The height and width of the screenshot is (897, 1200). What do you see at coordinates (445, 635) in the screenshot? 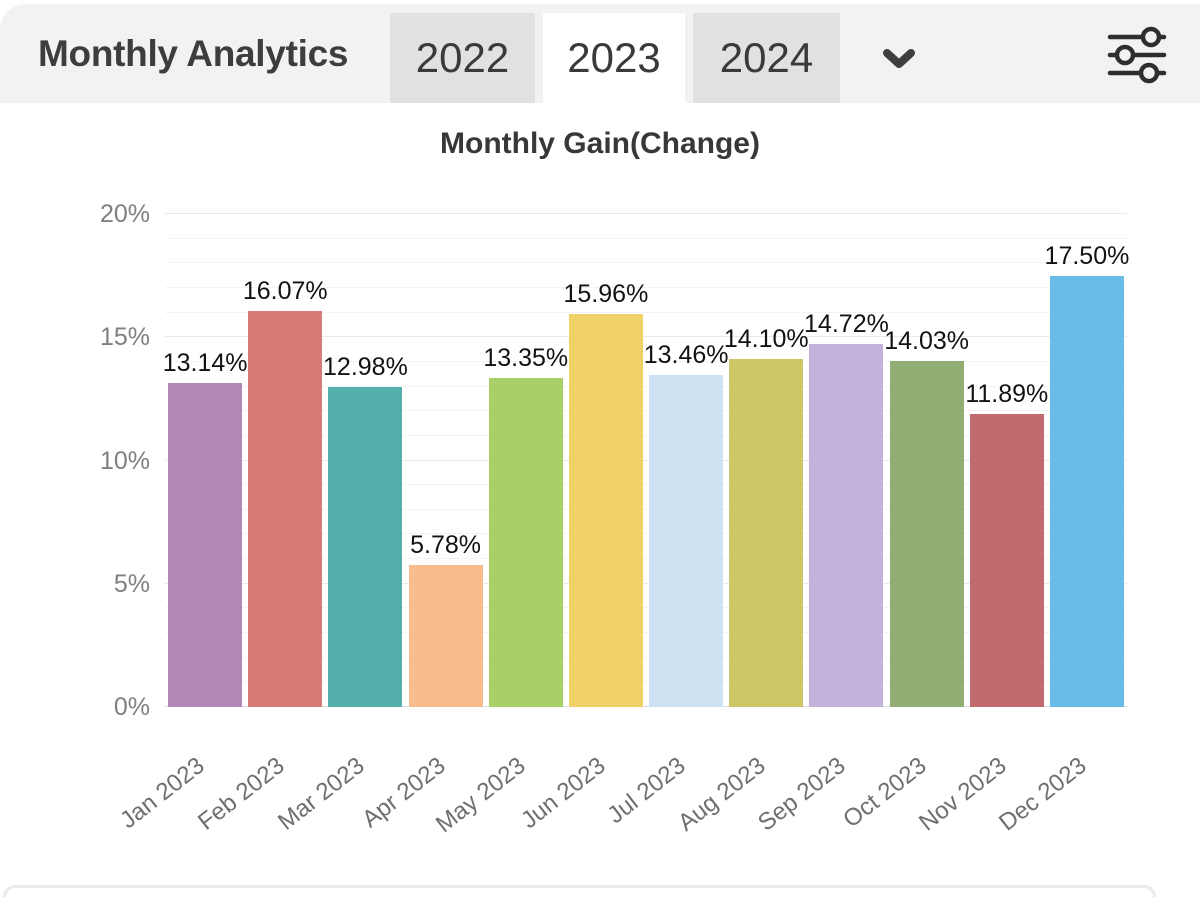
I see `bar-apr-2023` at bounding box center [445, 635].